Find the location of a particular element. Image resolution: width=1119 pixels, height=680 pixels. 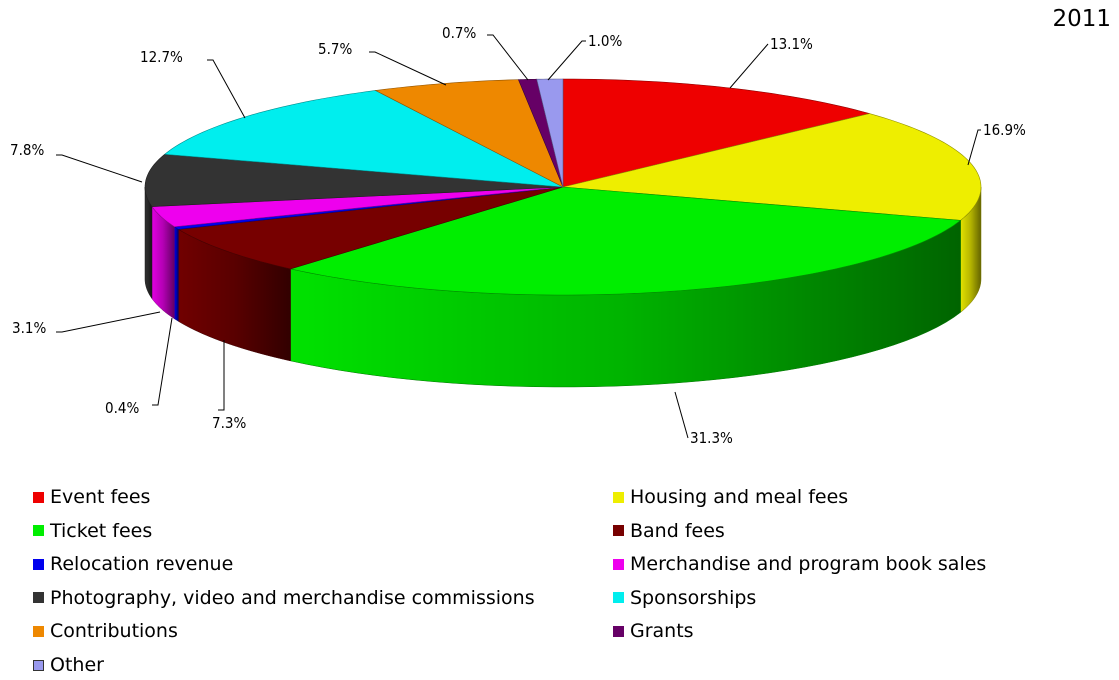

legend-item: Other is located at coordinates (68, 665).